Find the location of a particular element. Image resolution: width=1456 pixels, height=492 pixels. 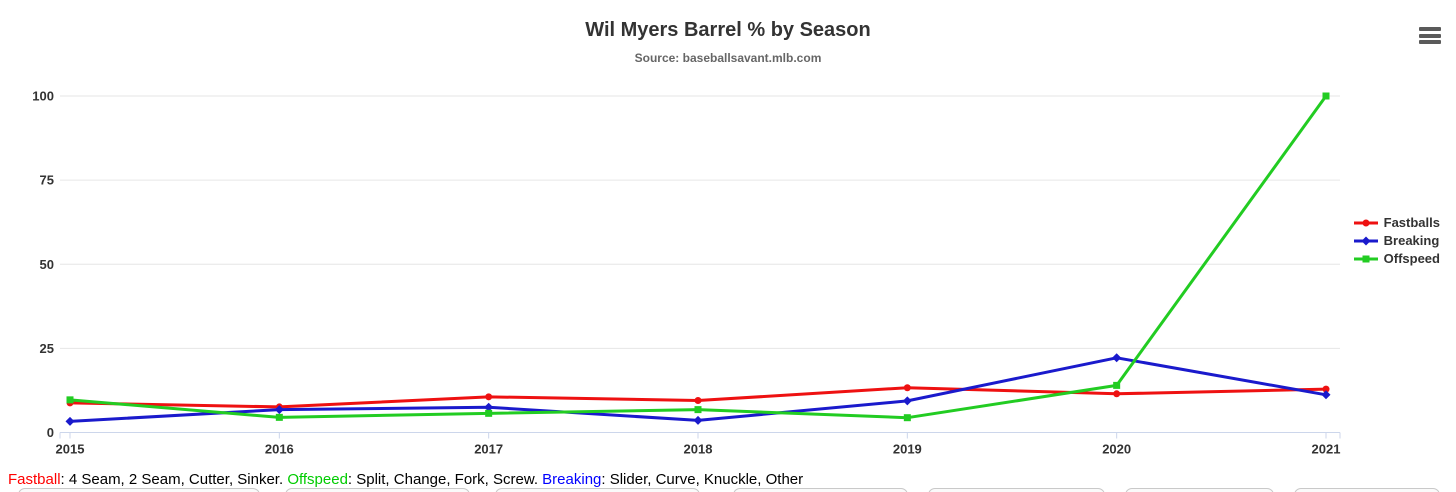

y-axis-label: 75 is located at coordinates (47, 180).